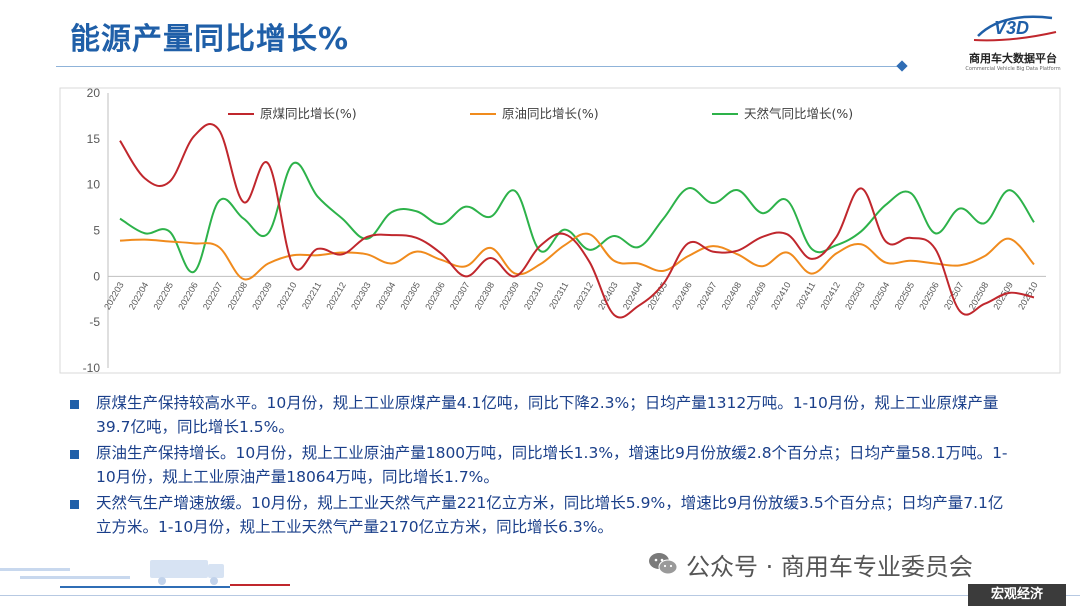  What do you see at coordinates (540, 595) in the screenshot?
I see `footer-divider` at bounding box center [540, 595].